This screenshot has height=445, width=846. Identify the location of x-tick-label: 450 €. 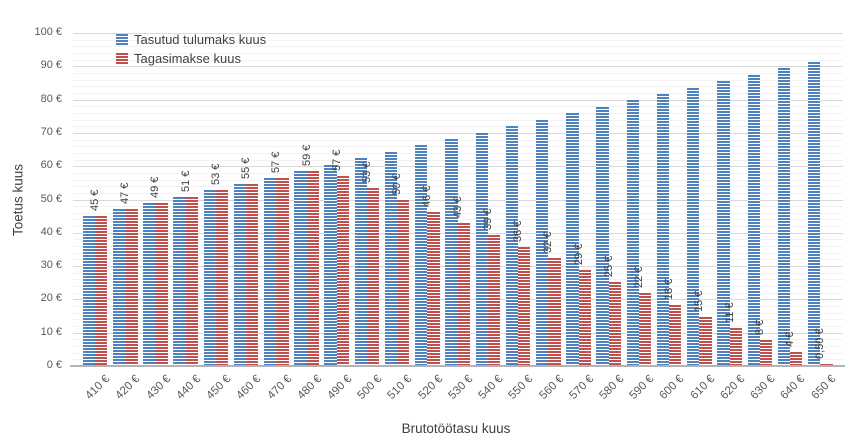
(219, 387).